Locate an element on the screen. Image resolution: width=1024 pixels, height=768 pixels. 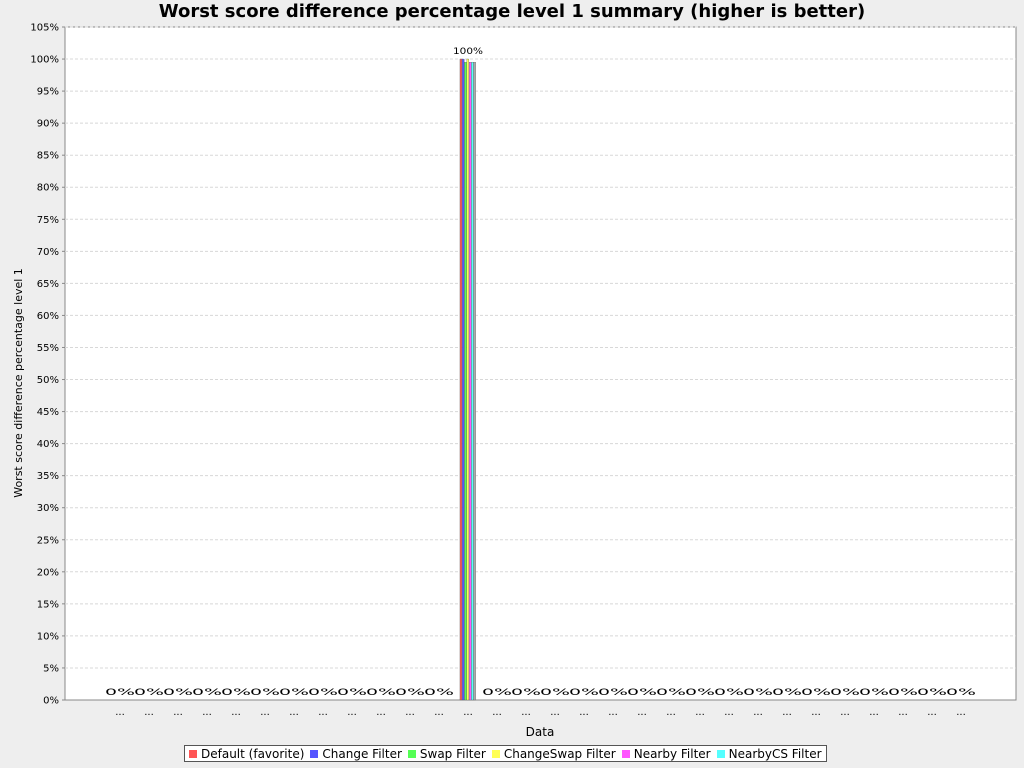
y-tick-label: 70% is located at coordinates (48, 252).